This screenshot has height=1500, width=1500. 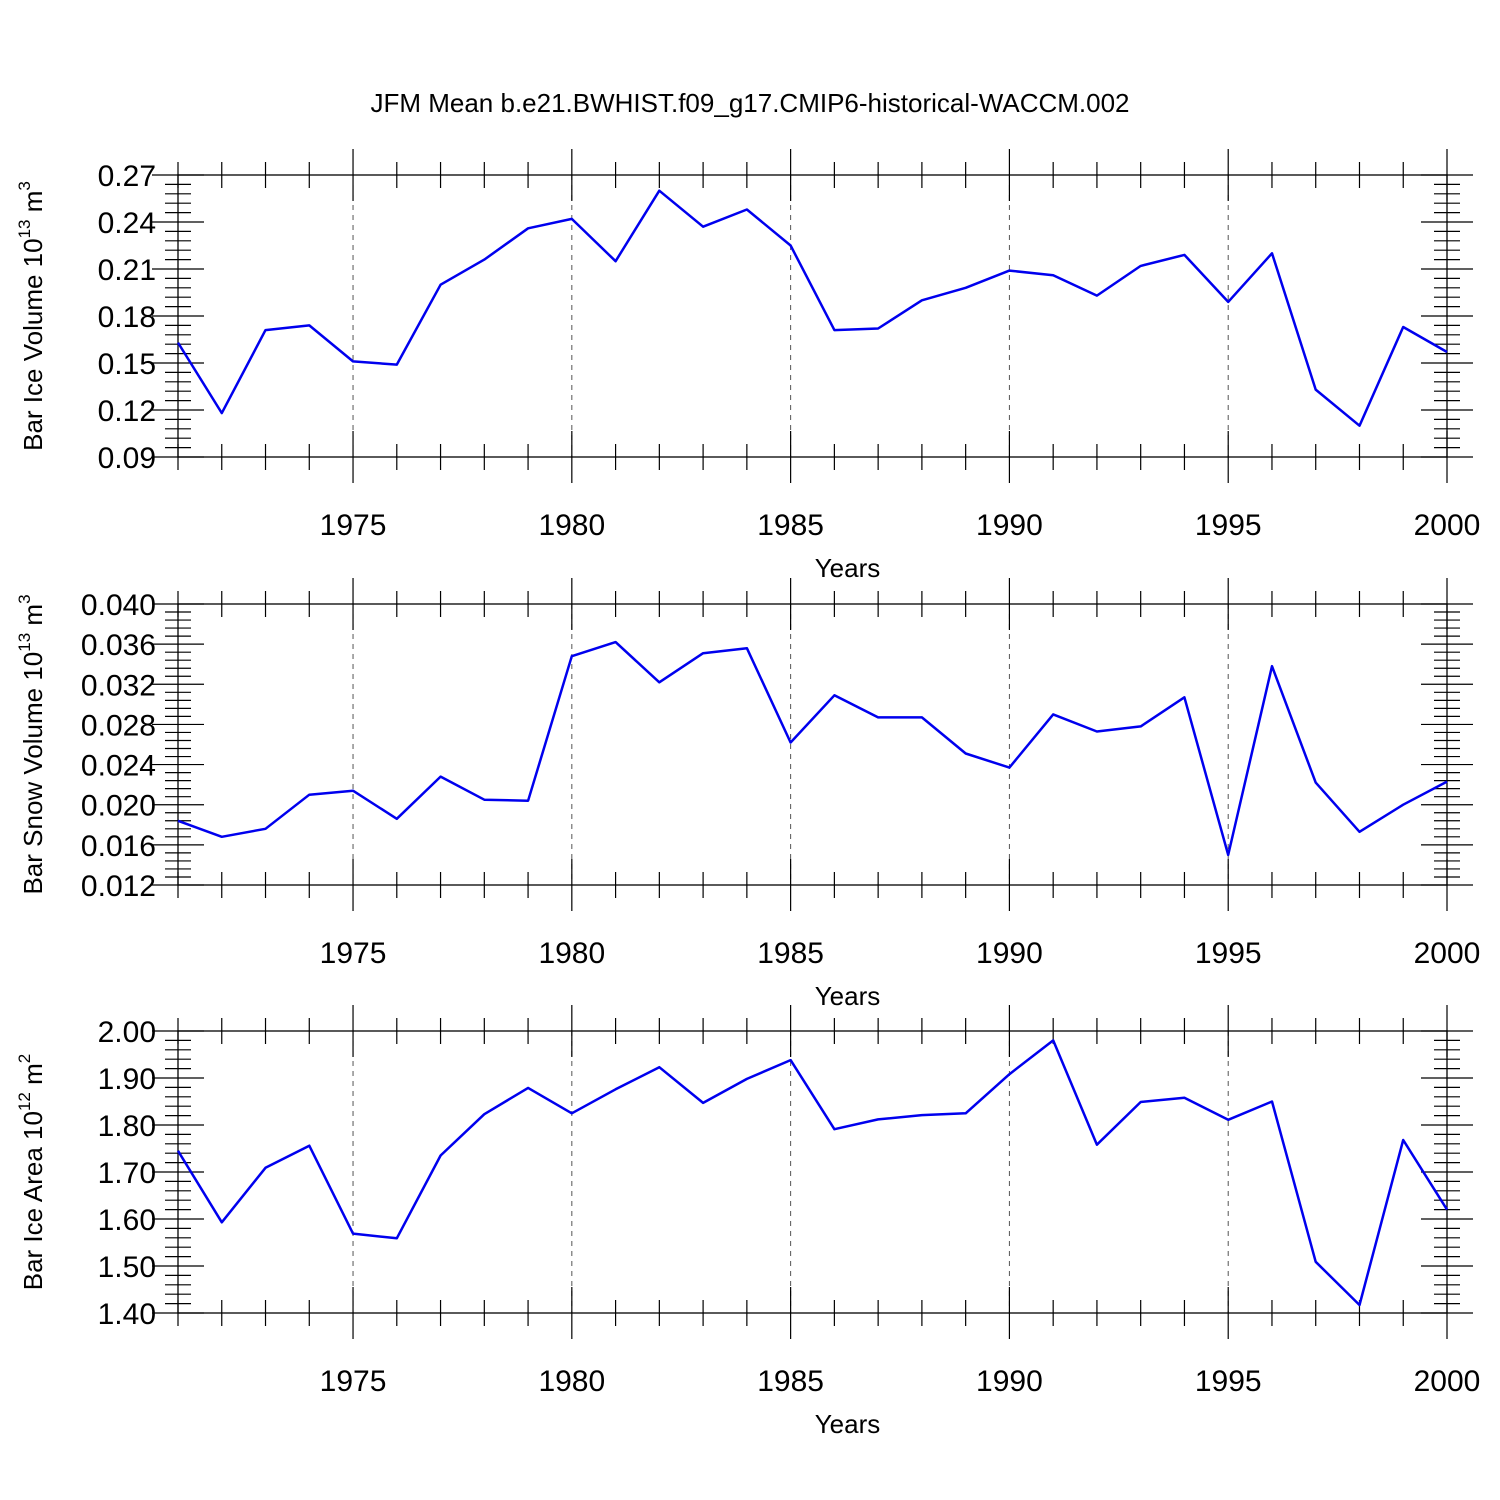 I want to click on y-tick-label: 0.24, so click(x=127, y=223).